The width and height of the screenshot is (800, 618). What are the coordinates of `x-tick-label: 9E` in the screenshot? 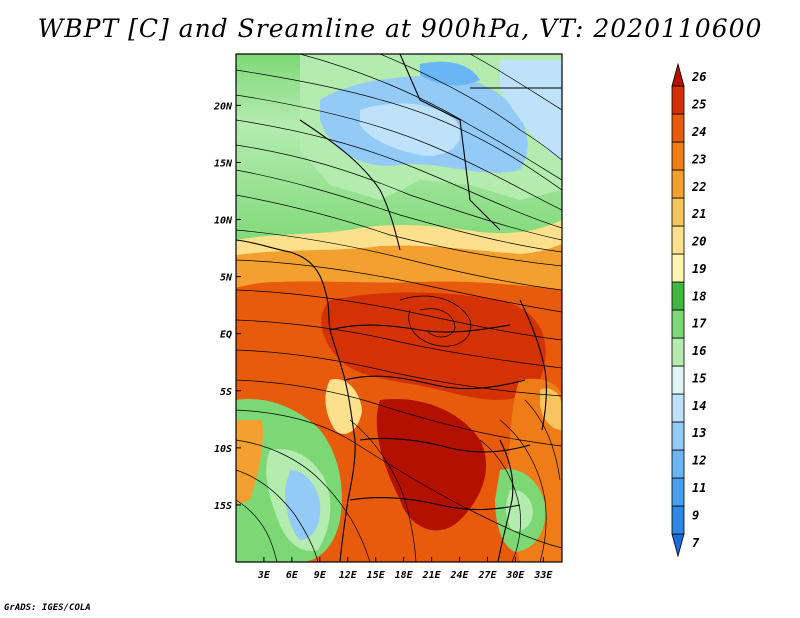 It's located at (320, 575).